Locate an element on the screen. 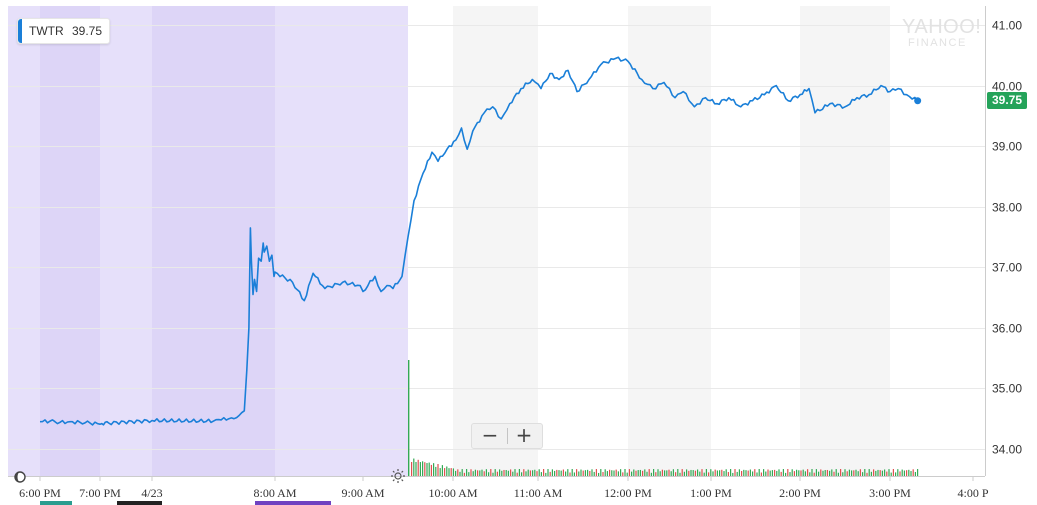  x-tick-label: 9:00 AM is located at coordinates (362, 493).